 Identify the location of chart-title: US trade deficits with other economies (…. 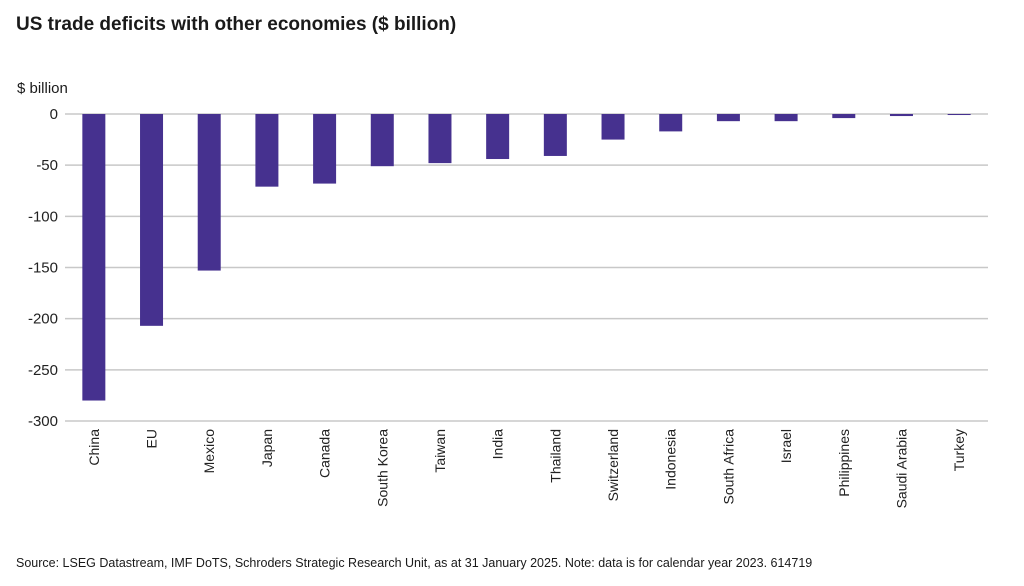
(236, 24).